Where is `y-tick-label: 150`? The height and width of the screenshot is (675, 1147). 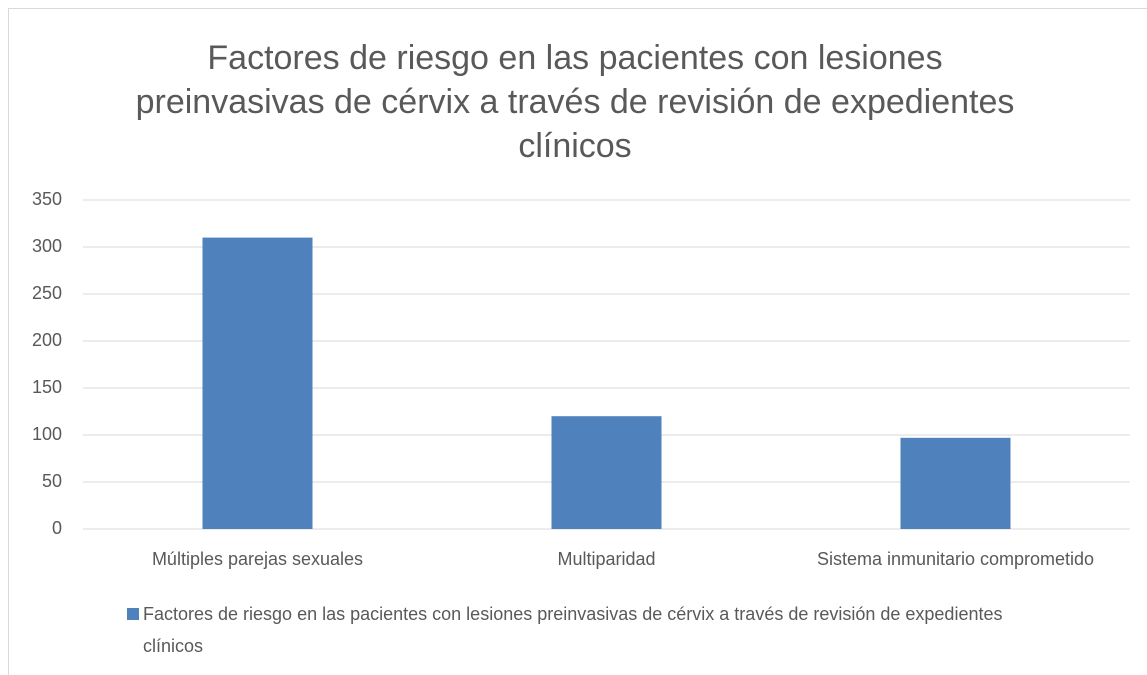 y-tick-label: 150 is located at coordinates (47, 387).